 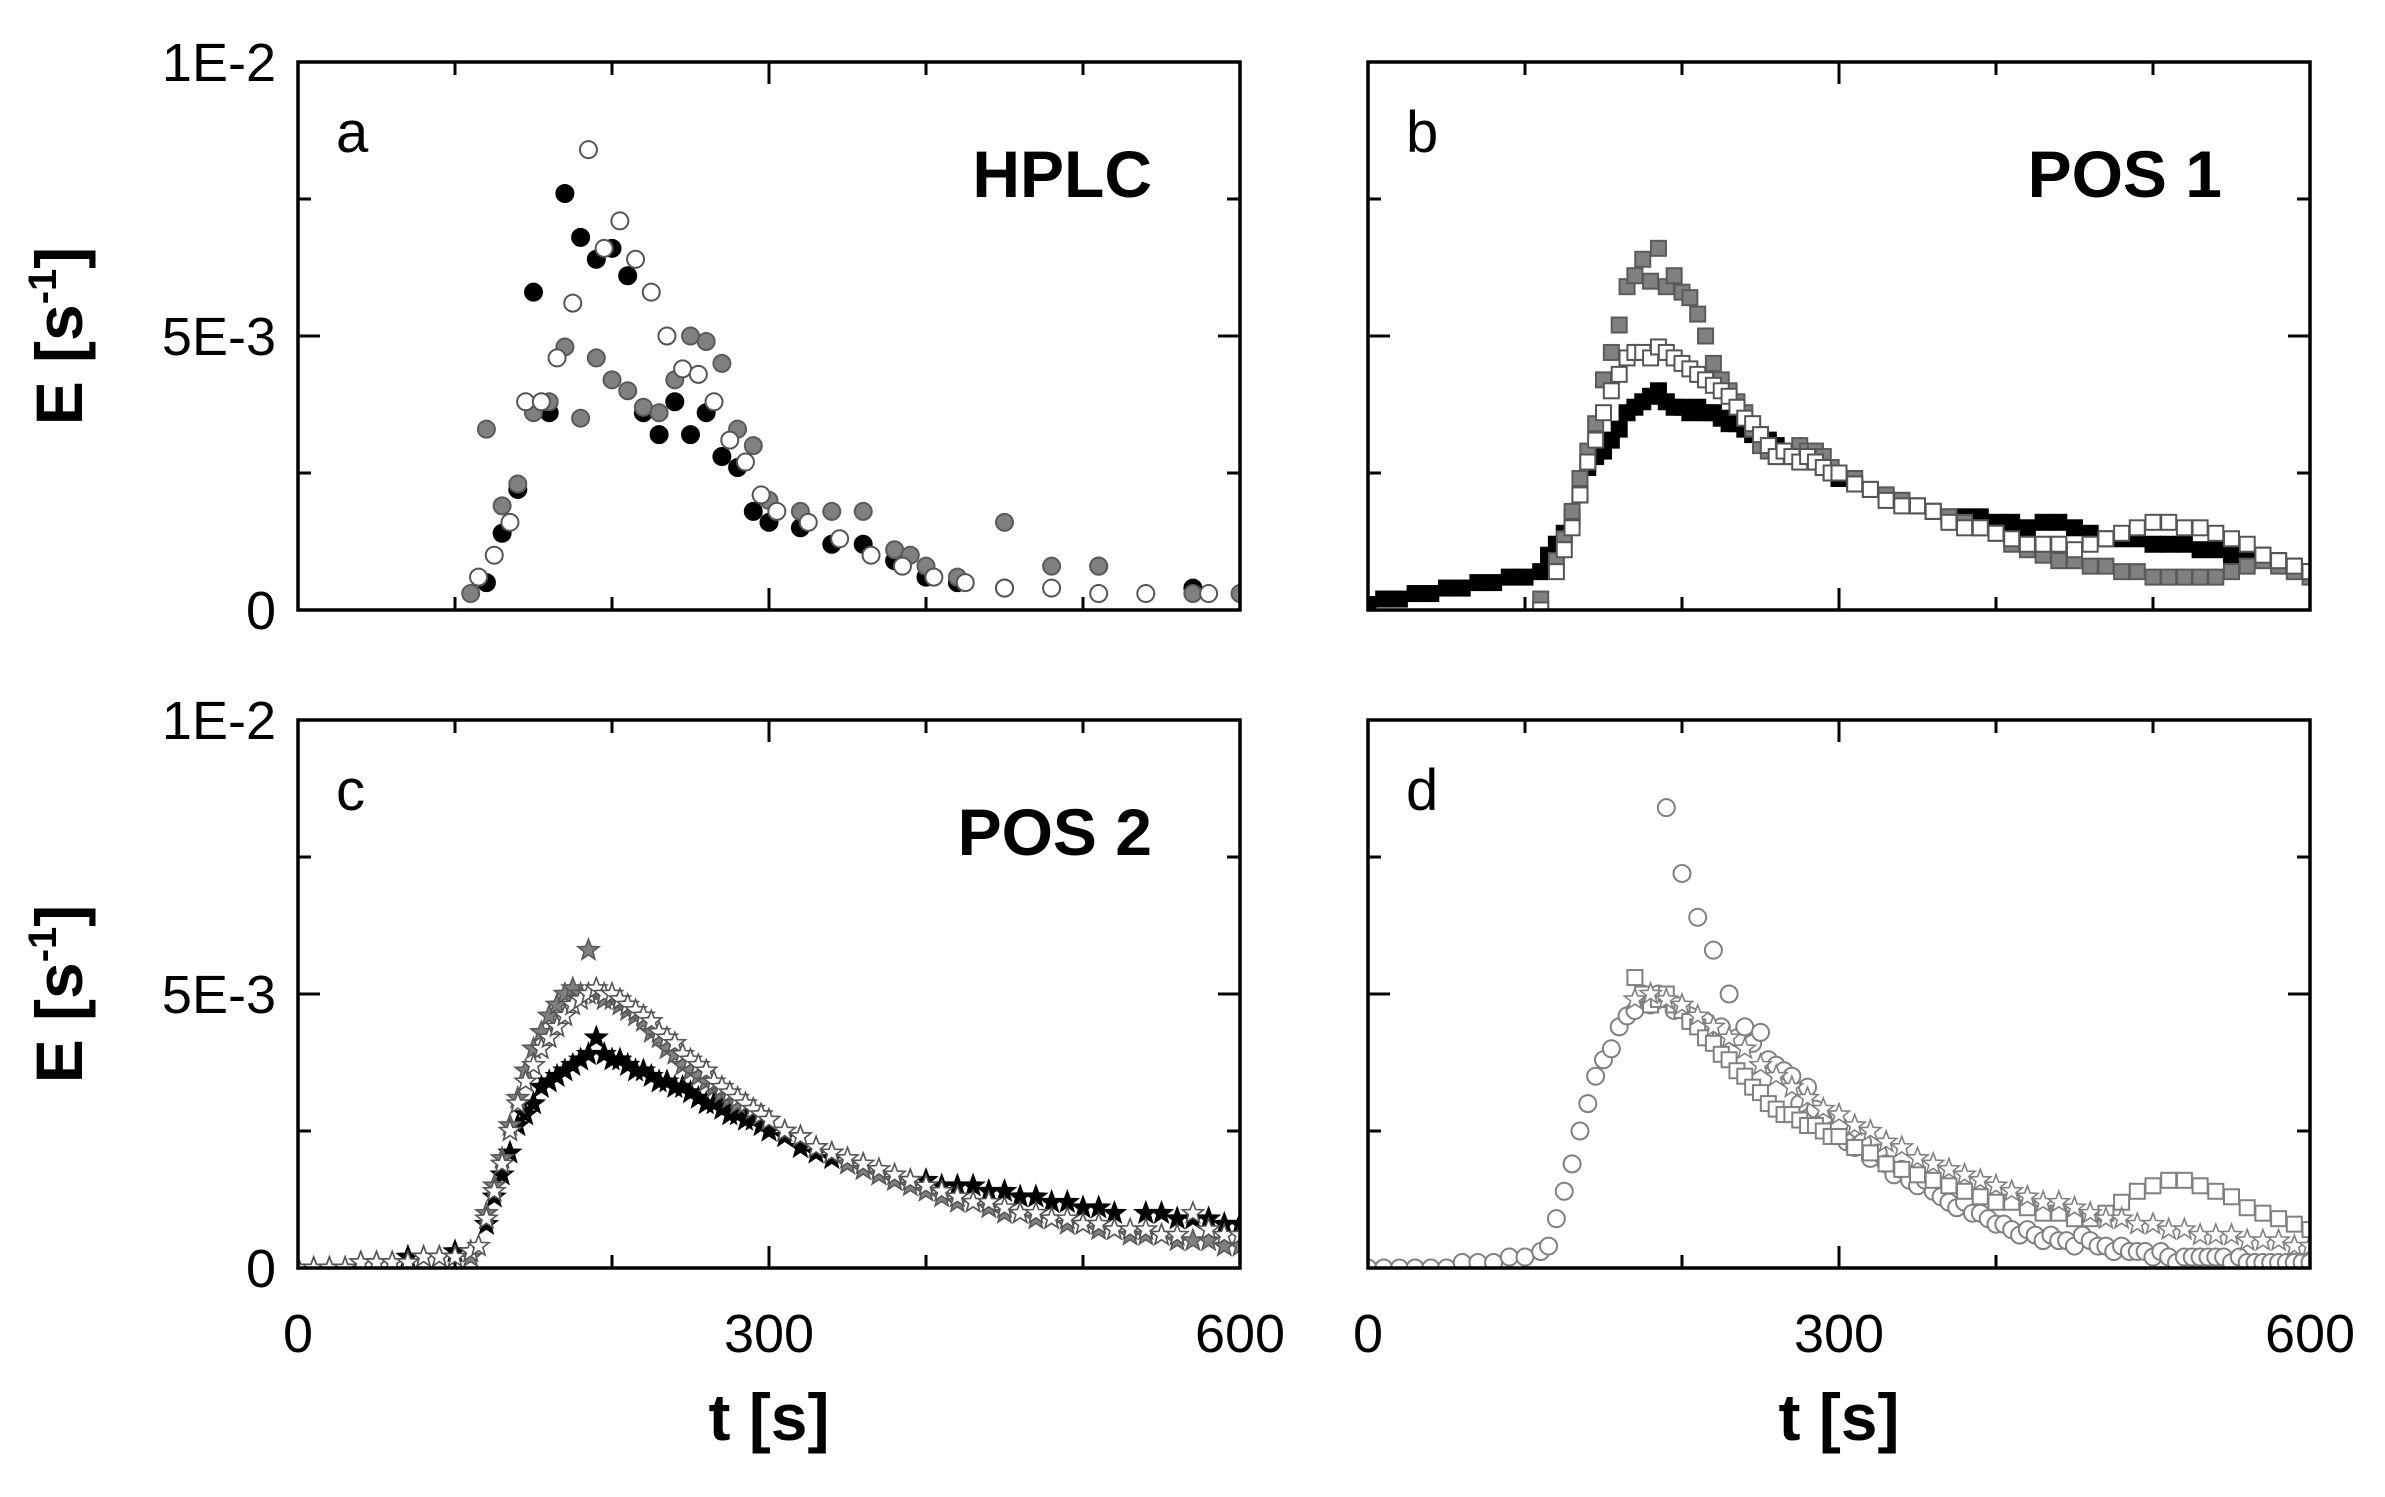 I want to click on panel-letter: b, so click(x=1422, y=132).